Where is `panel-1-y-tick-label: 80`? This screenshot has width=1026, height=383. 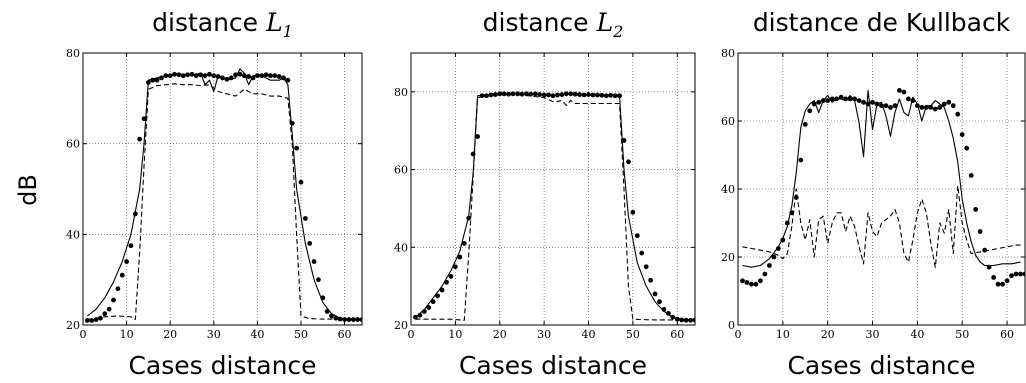 panel-1-y-tick-label: 80 is located at coordinates (73, 53).